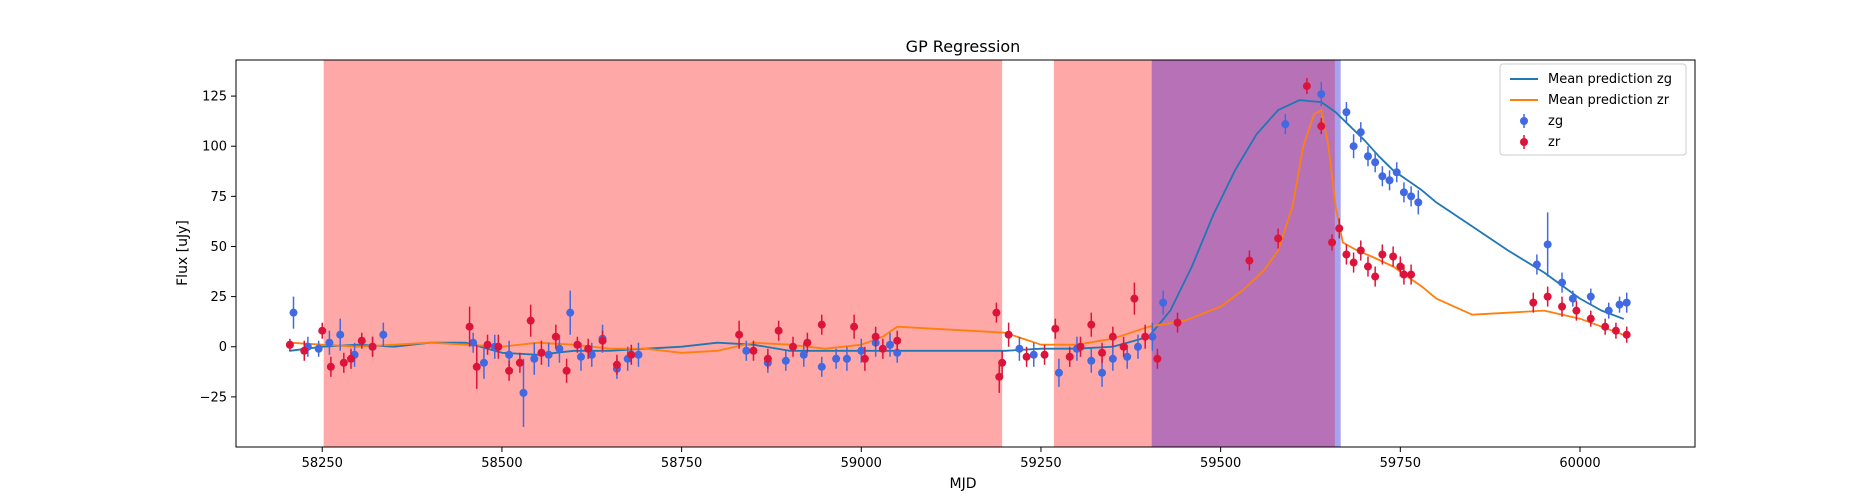  I want to click on y-tick-label-75: 75, so click(218, 197).